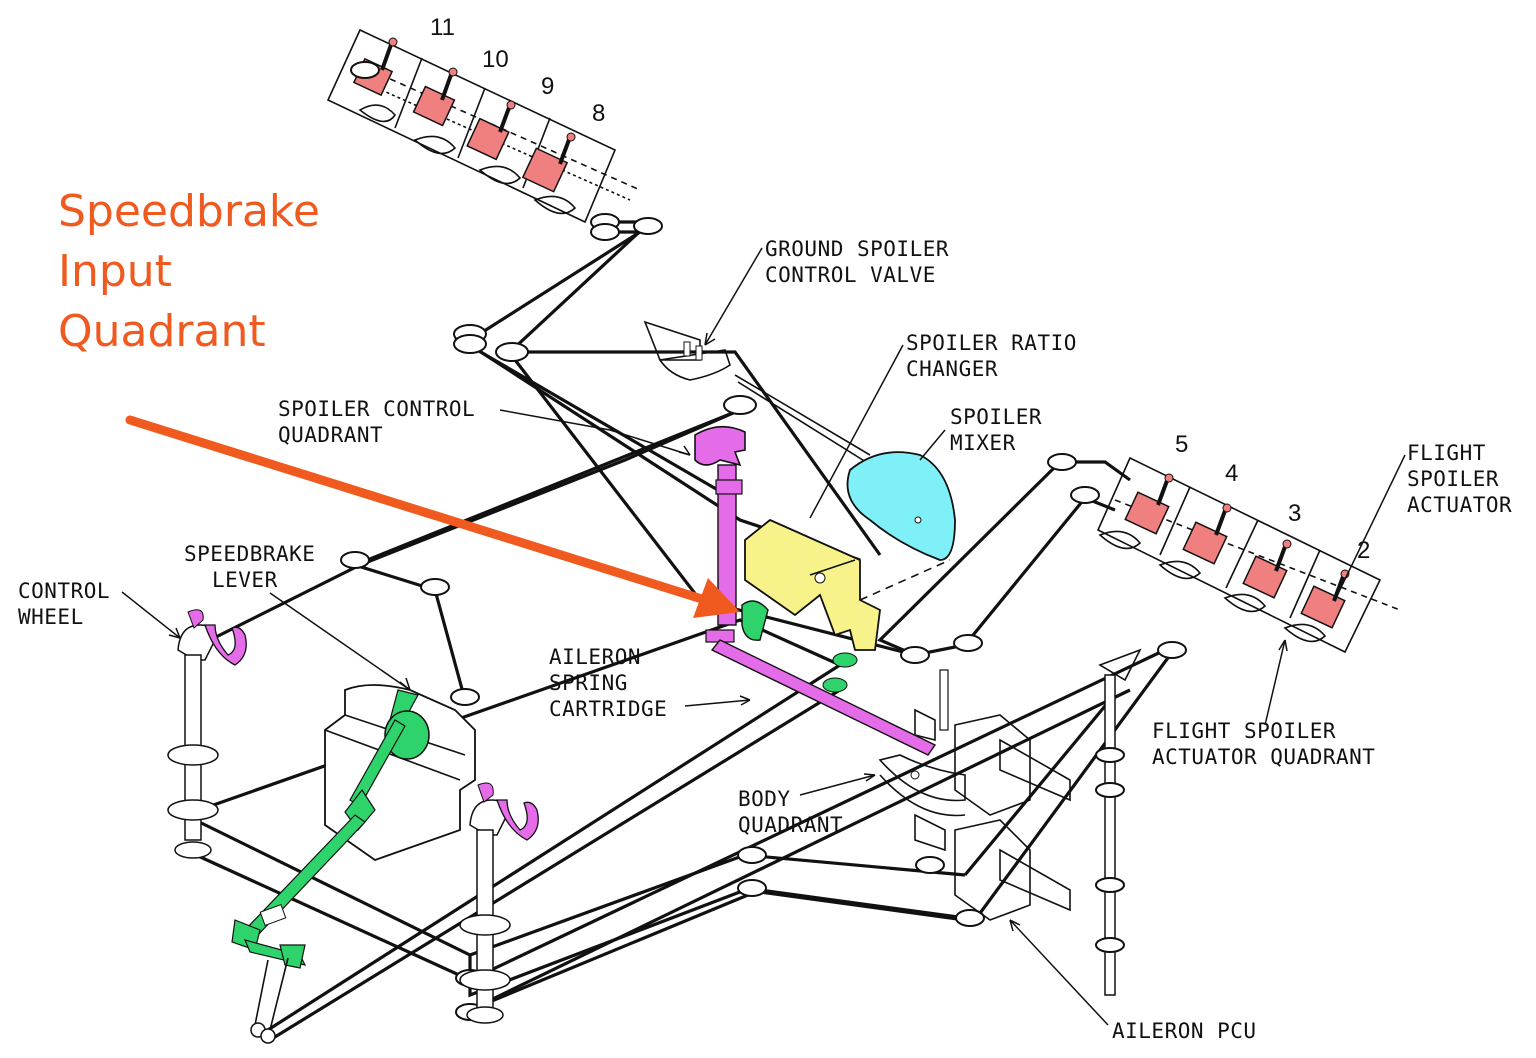  I want to click on upper-spoiler-bank, so click(483, 126).